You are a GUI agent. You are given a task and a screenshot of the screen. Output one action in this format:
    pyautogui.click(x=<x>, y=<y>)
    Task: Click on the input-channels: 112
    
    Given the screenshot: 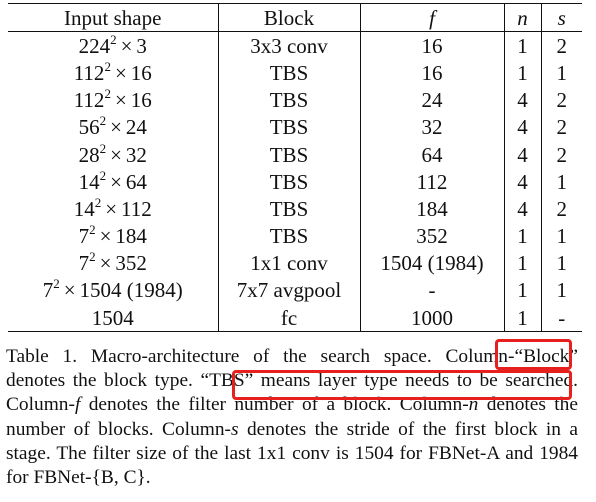 What is the action you would take?
    pyautogui.click(x=136, y=208)
    